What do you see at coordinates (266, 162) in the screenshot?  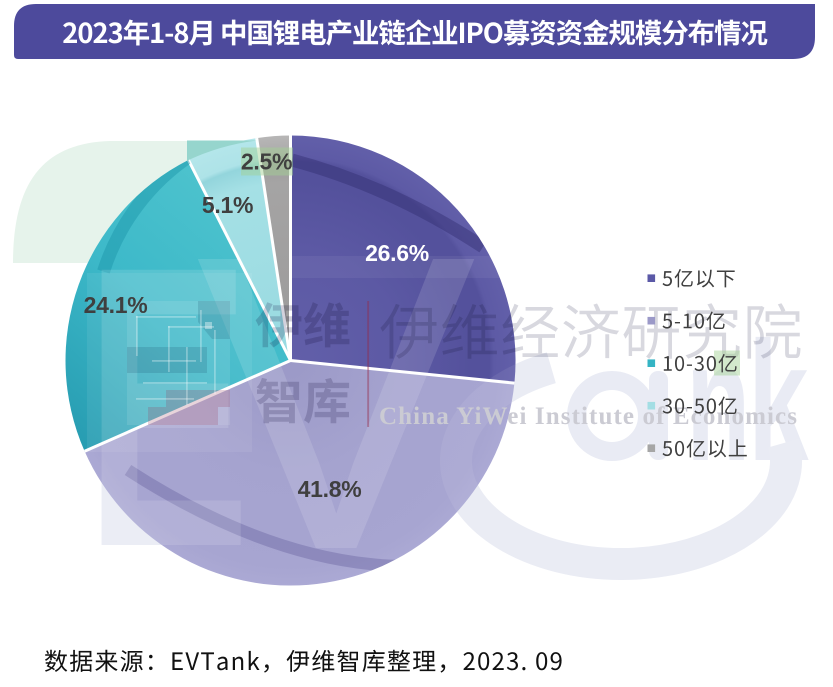 I see `svg-text: 2.5%` at bounding box center [266, 162].